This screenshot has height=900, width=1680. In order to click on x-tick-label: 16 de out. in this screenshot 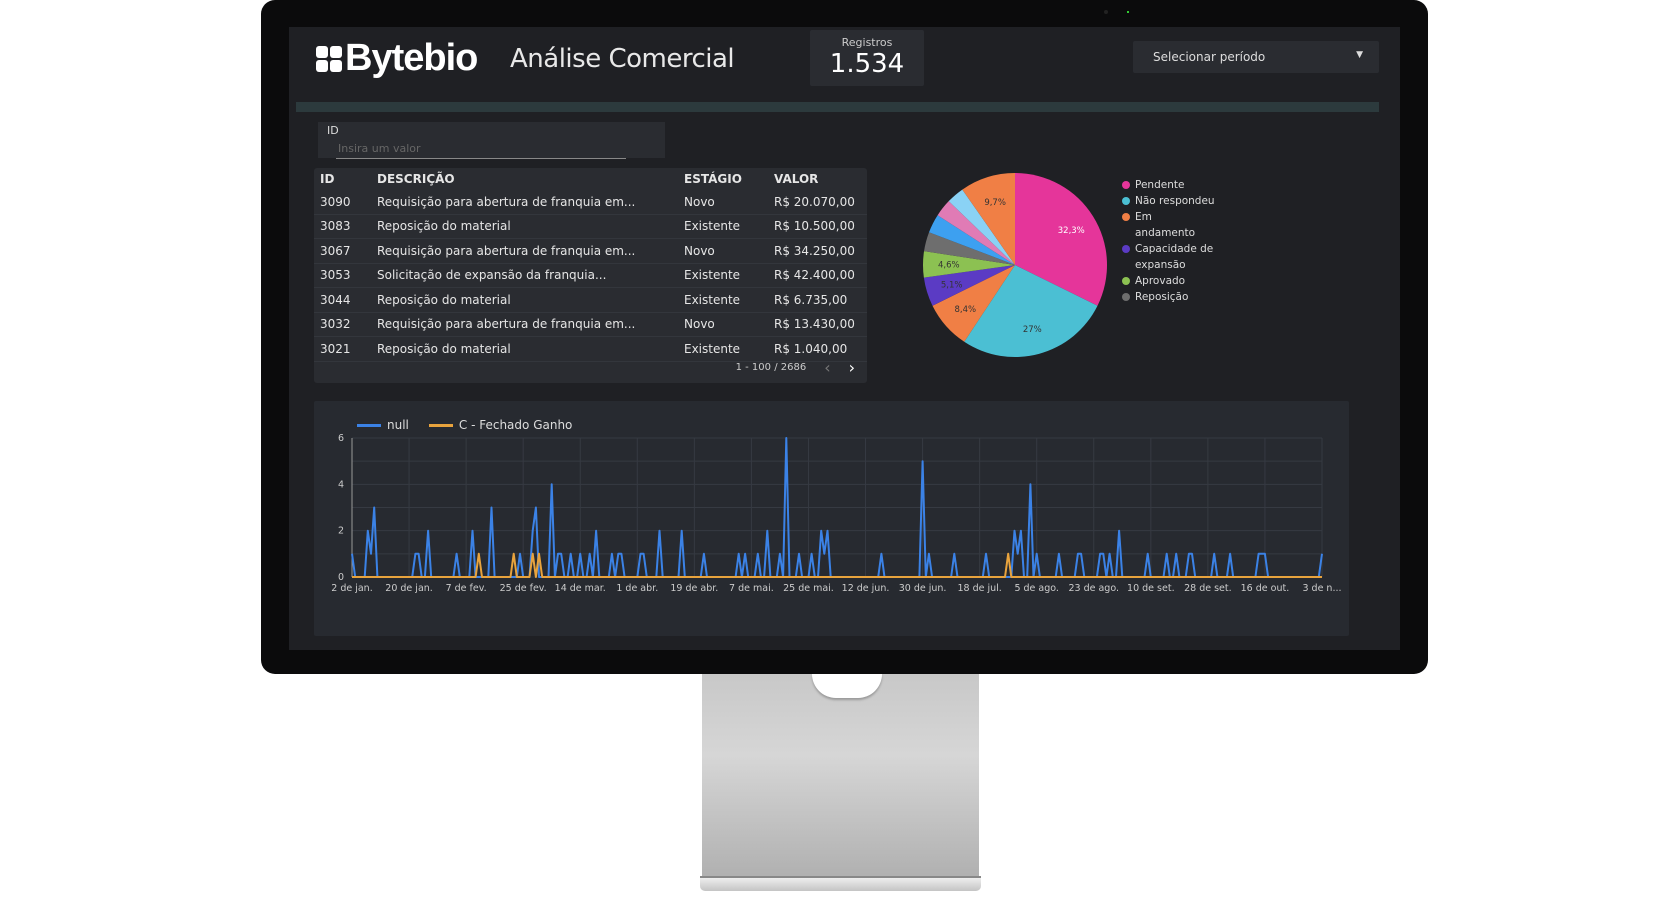, I will do `click(1265, 588)`.